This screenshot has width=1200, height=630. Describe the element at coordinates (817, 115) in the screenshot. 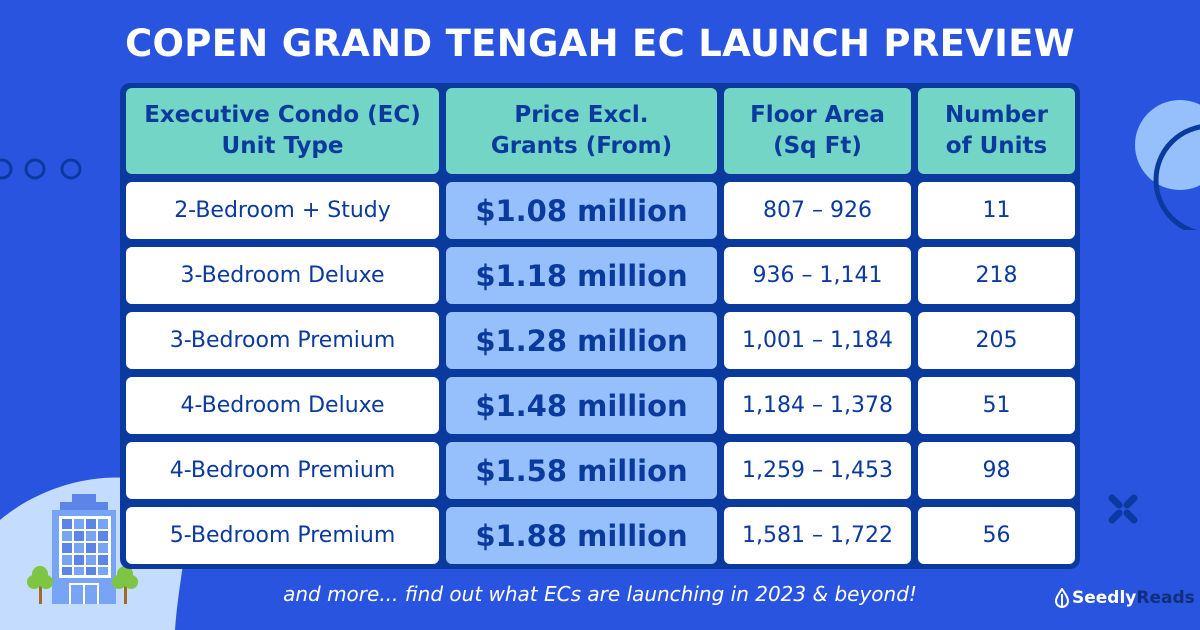

I see `header-line: Floor Area` at that location.